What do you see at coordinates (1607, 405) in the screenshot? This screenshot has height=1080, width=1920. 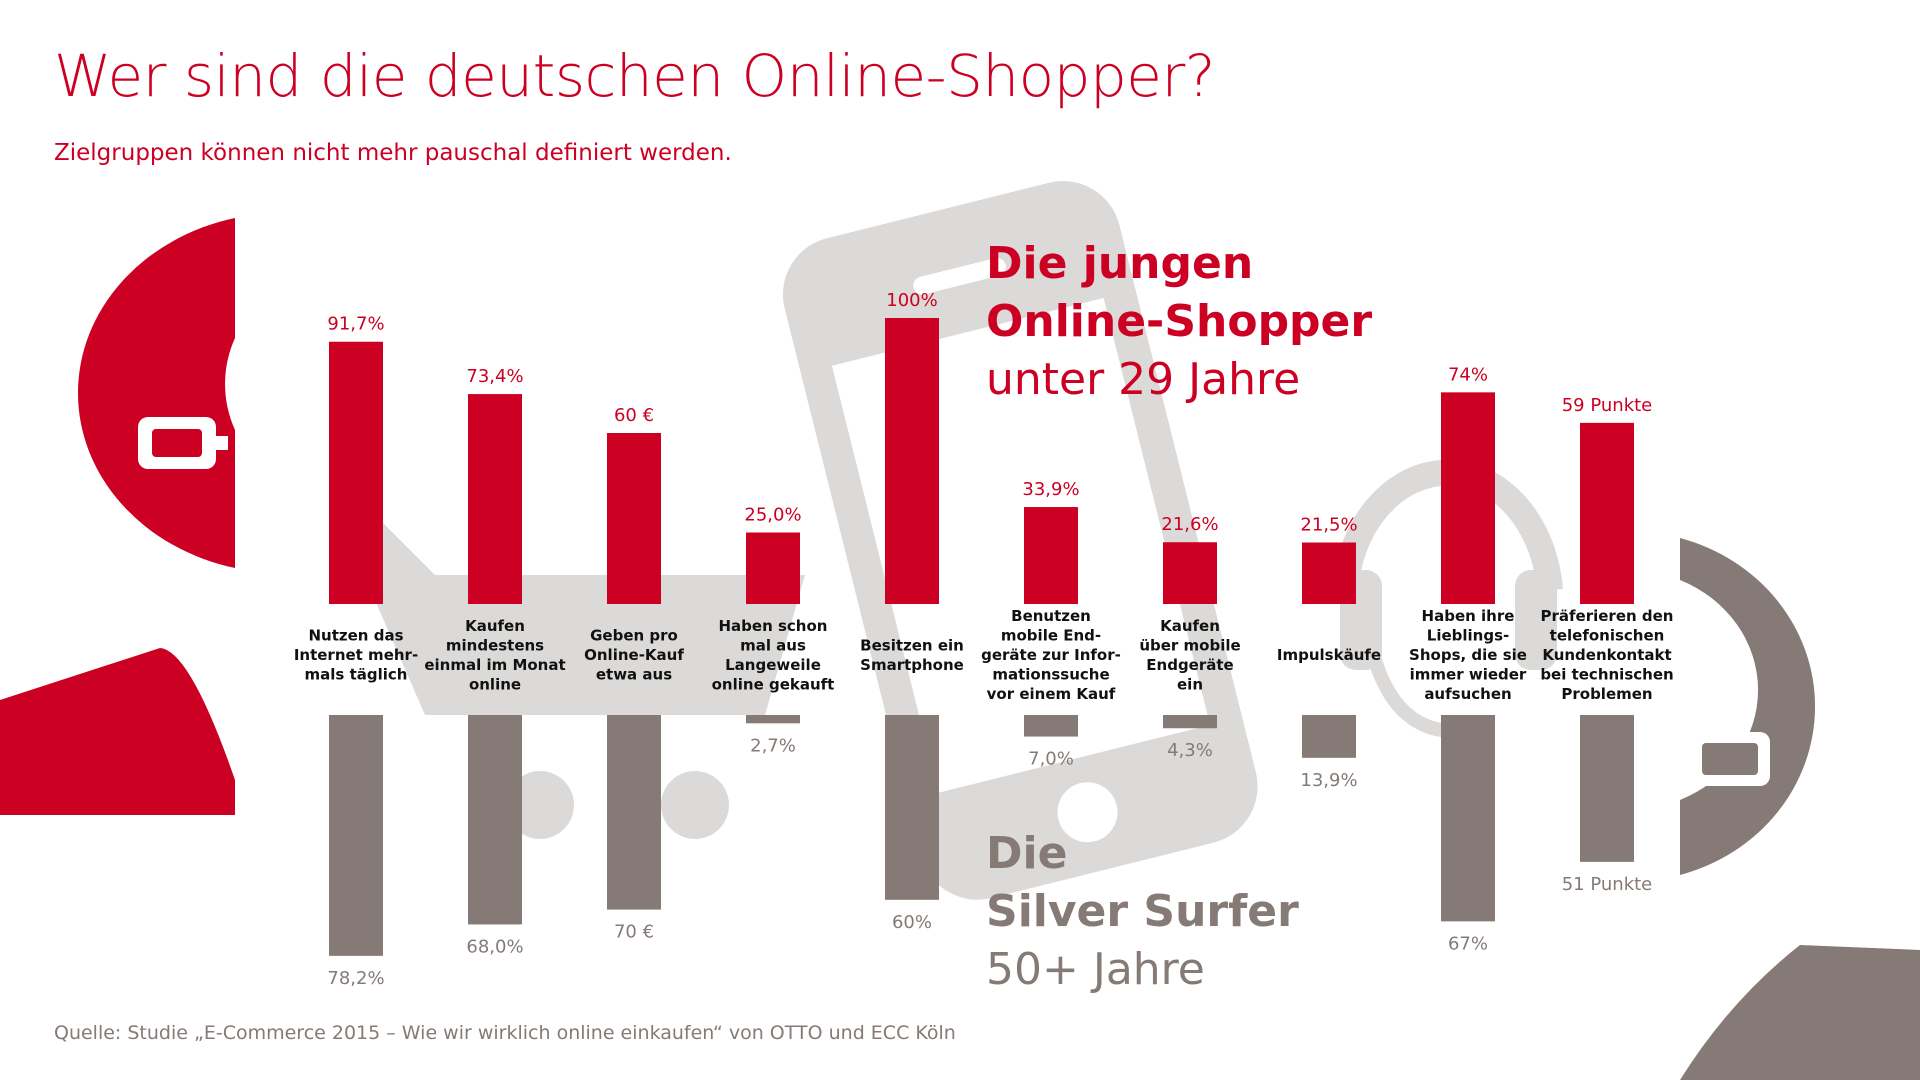 I see `value-label-young: 59 Punkte` at bounding box center [1607, 405].